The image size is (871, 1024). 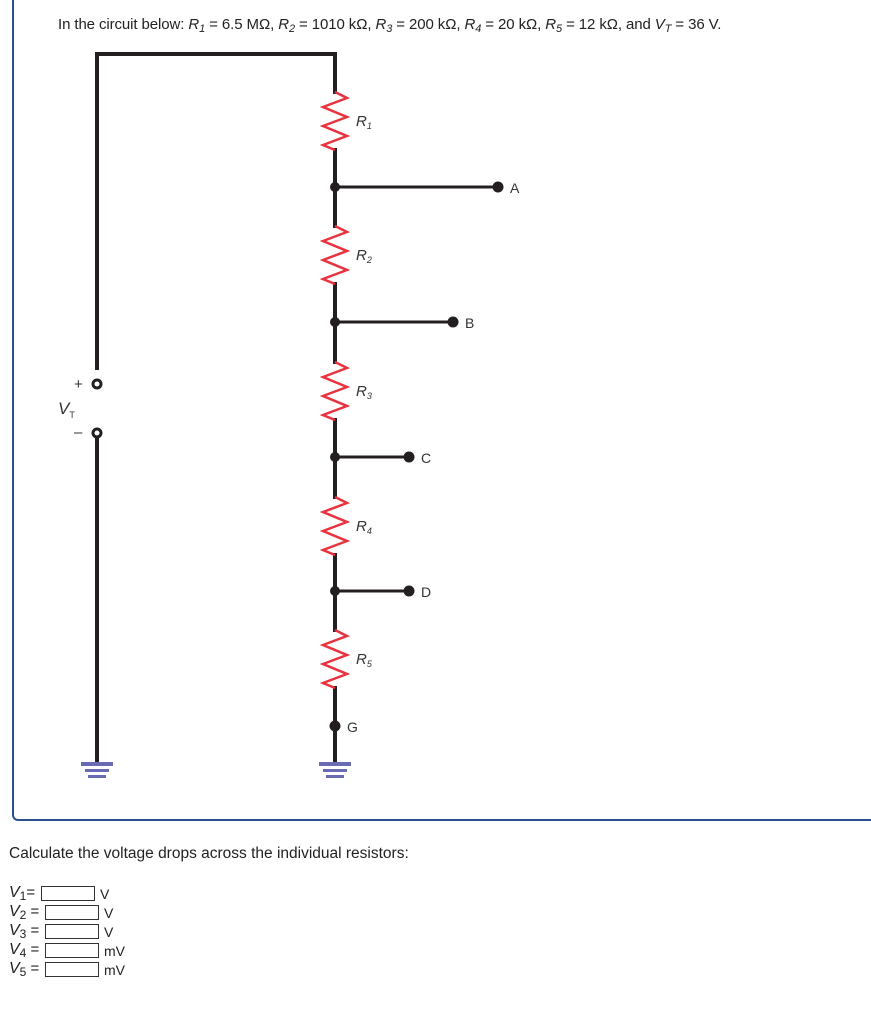 What do you see at coordinates (608, 24) in the screenshot?
I see `r5-value: = 12 kΩ, and` at bounding box center [608, 24].